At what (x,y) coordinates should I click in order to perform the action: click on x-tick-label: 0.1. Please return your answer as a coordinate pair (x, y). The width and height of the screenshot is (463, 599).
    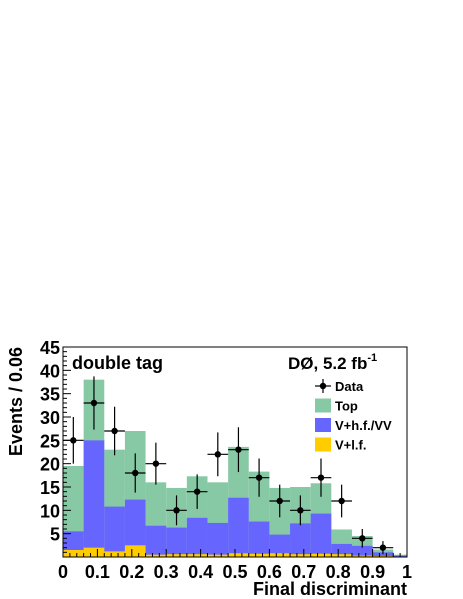
    Looking at the image, I should click on (97, 572).